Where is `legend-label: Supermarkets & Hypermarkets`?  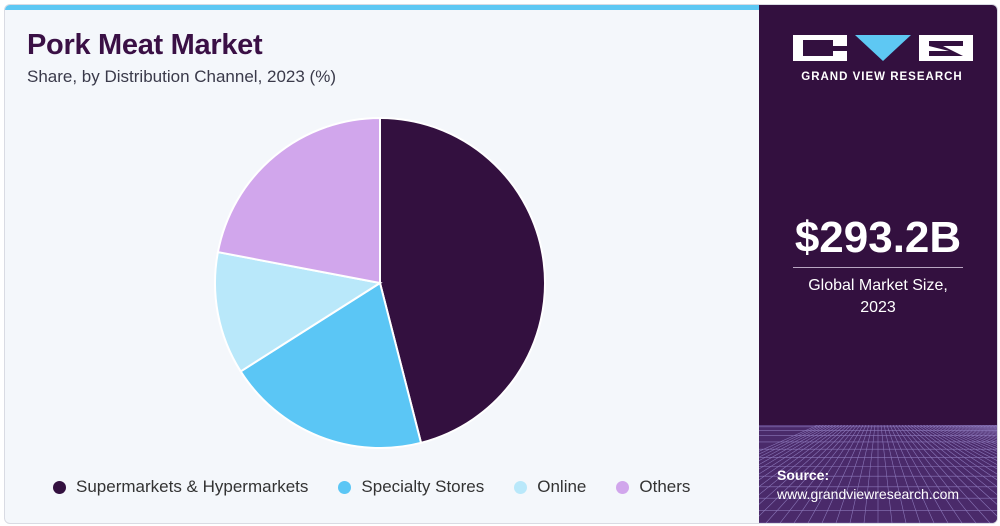 legend-label: Supermarkets & Hypermarkets is located at coordinates (192, 486).